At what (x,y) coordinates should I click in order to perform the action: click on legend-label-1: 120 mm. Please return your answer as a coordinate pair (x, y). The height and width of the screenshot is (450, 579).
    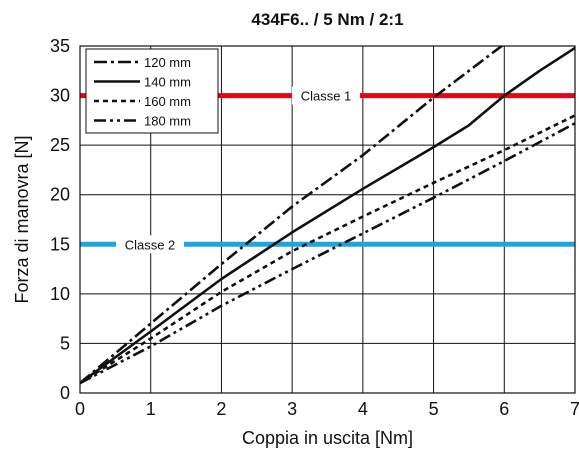
    Looking at the image, I should click on (167, 62).